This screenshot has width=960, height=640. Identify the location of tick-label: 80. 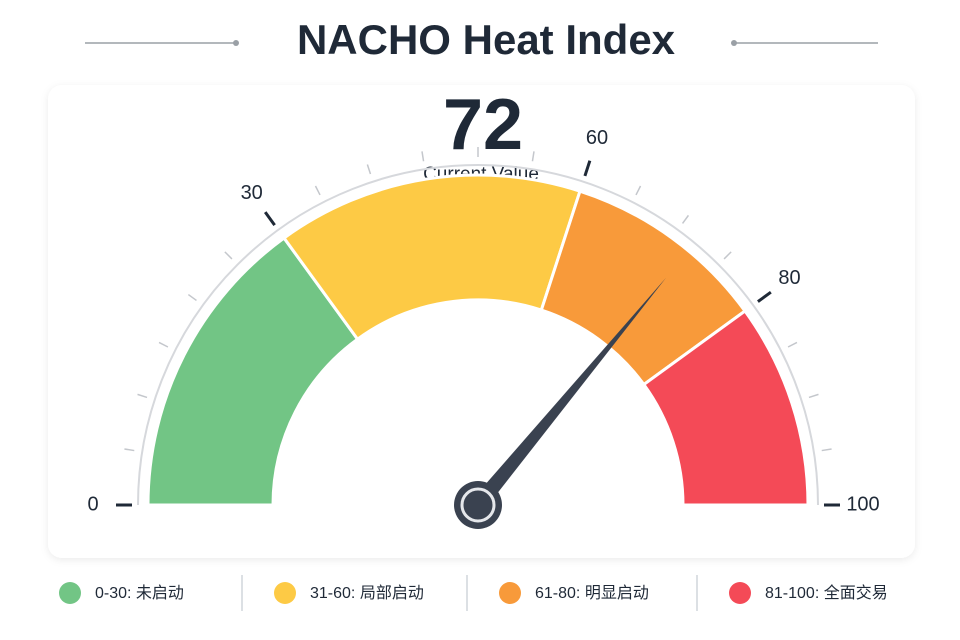
(789, 278).